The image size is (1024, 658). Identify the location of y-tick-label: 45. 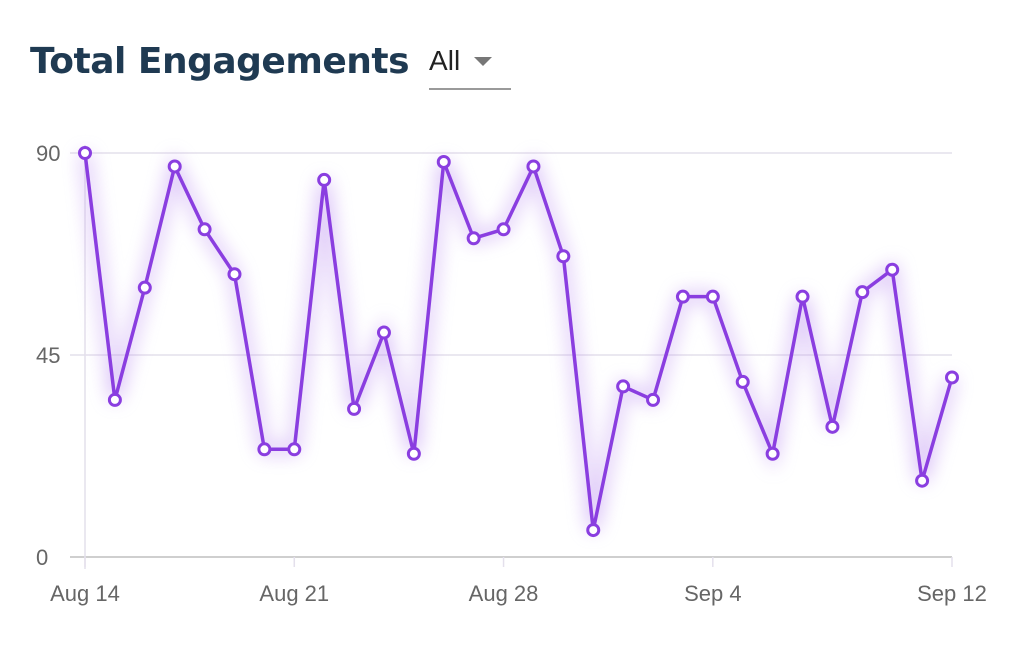
(48, 355).